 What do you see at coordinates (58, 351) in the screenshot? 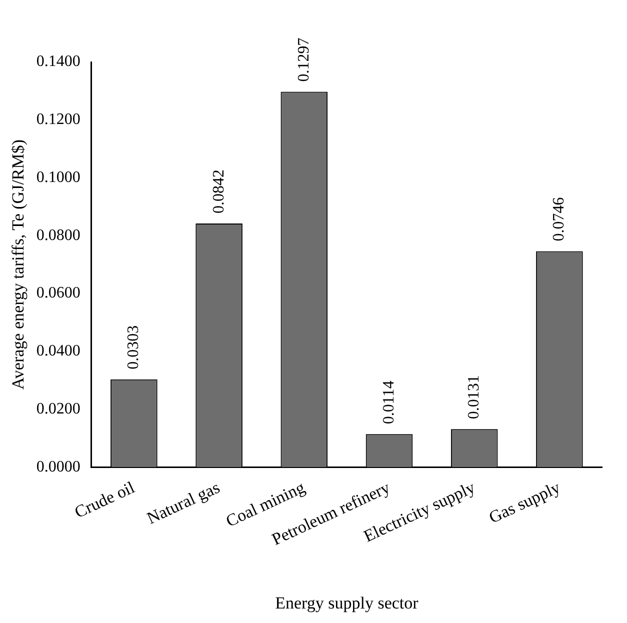
I see `y-tick-label: 0.0400` at bounding box center [58, 351].